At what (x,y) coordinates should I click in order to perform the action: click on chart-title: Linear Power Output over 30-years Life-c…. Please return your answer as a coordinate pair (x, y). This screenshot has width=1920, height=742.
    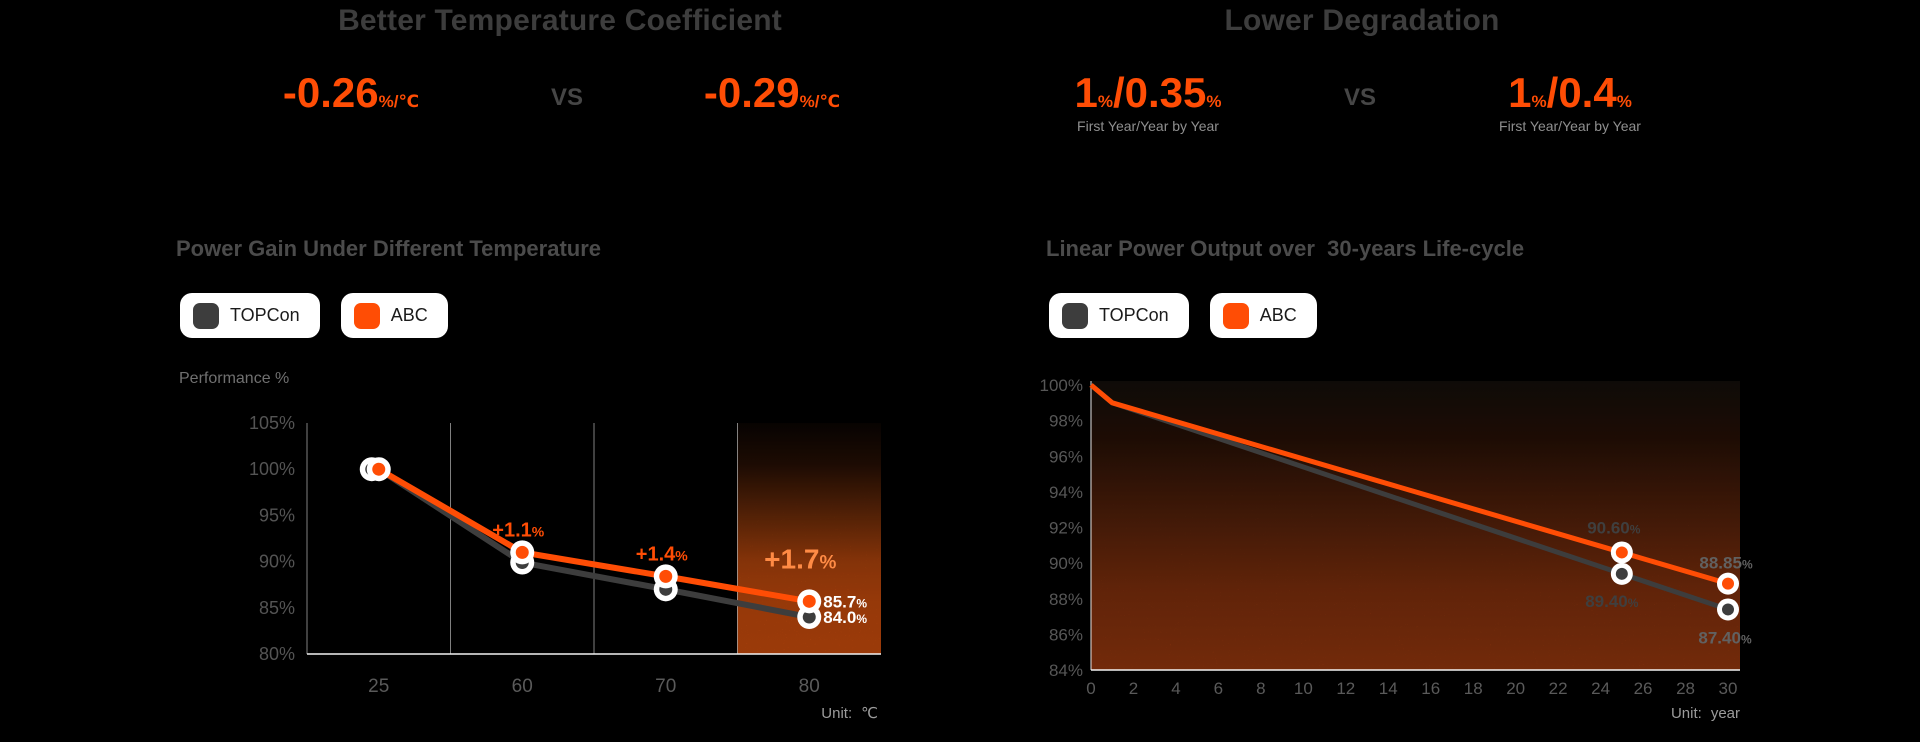
    Looking at the image, I should click on (1285, 248).